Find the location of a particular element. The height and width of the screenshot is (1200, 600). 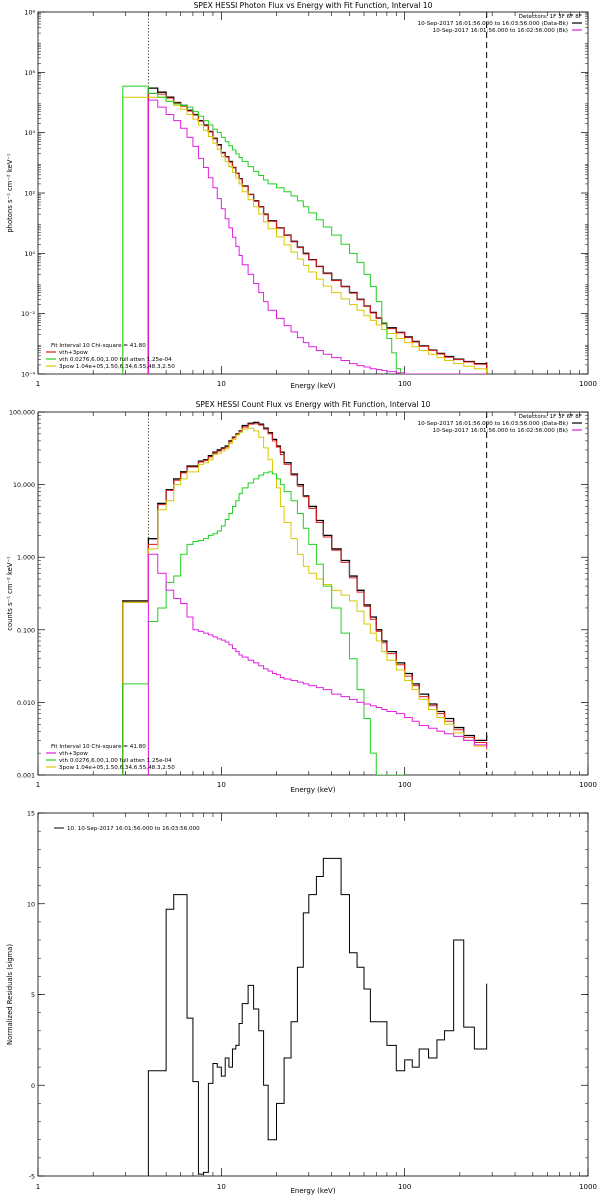

series-vth+3pow is located at coordinates (317, 233).